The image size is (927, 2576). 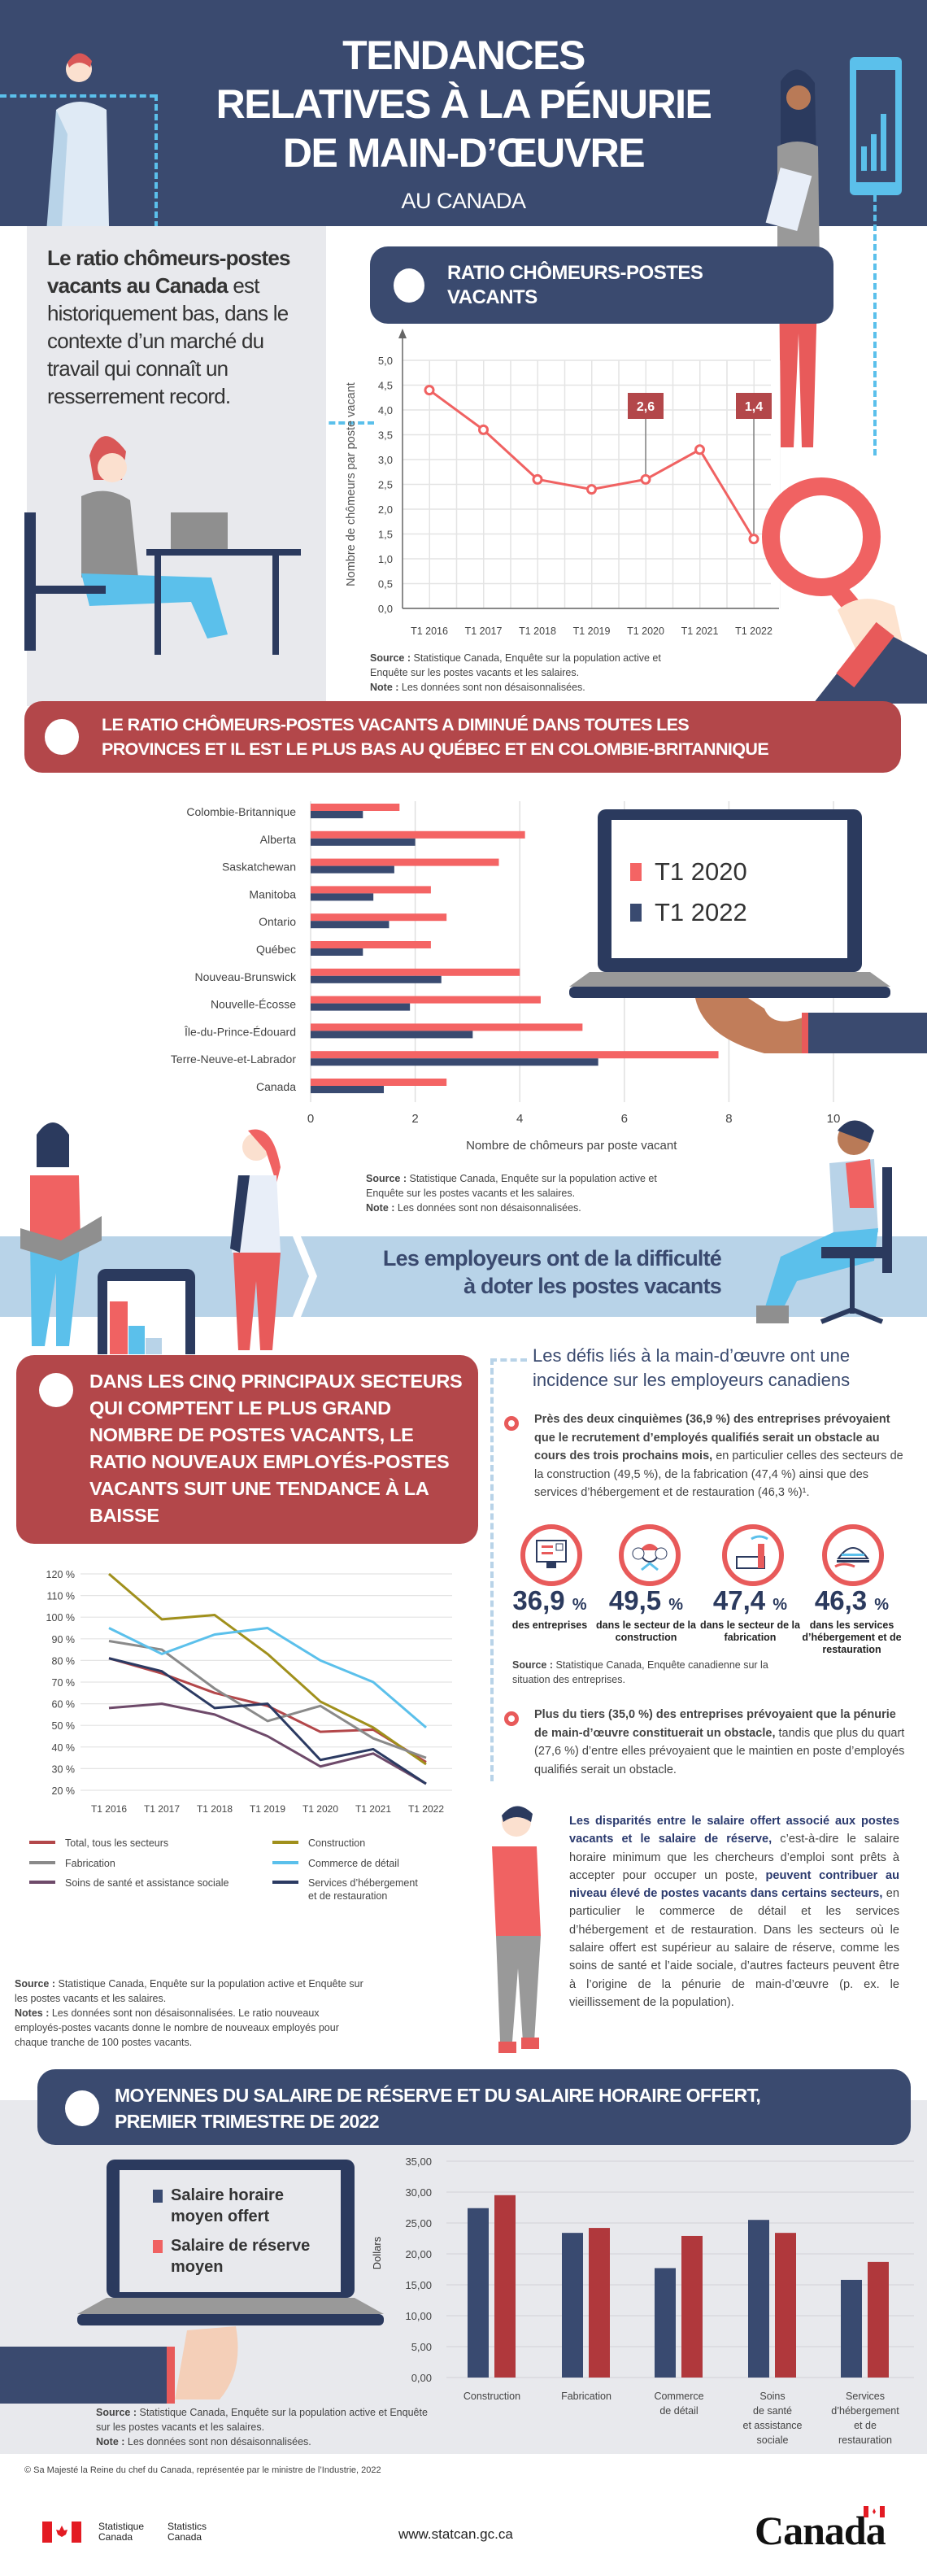 I want to click on callout-label: 1,4, so click(x=754, y=407).